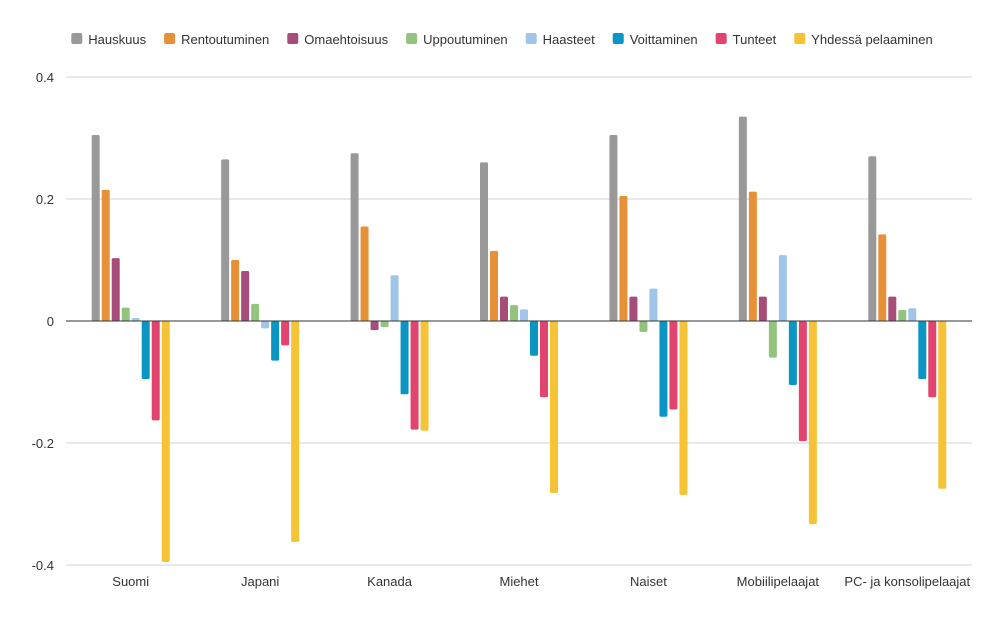 This screenshot has width=1004, height=621. I want to click on legend-swatch-rentoutuminen, so click(170, 38).